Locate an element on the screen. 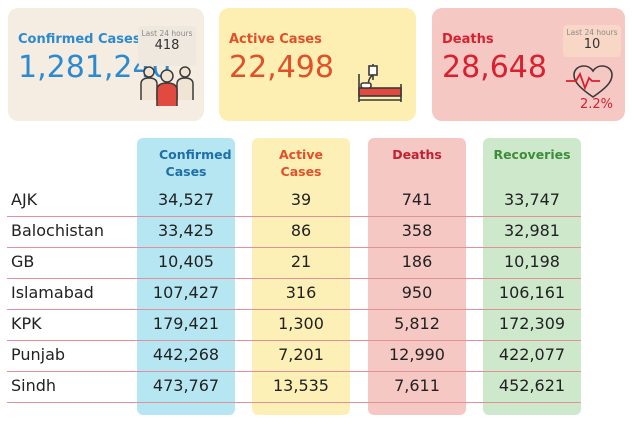 Image resolution: width=634 pixels, height=424 pixels. active-value: 21 is located at coordinates (301, 261).